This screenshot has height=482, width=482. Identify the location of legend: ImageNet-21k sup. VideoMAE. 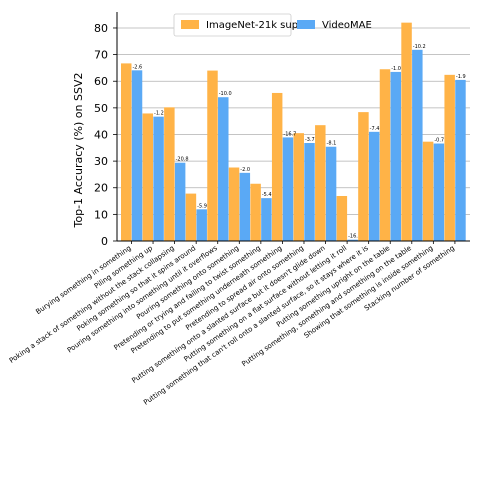
(272, 25).